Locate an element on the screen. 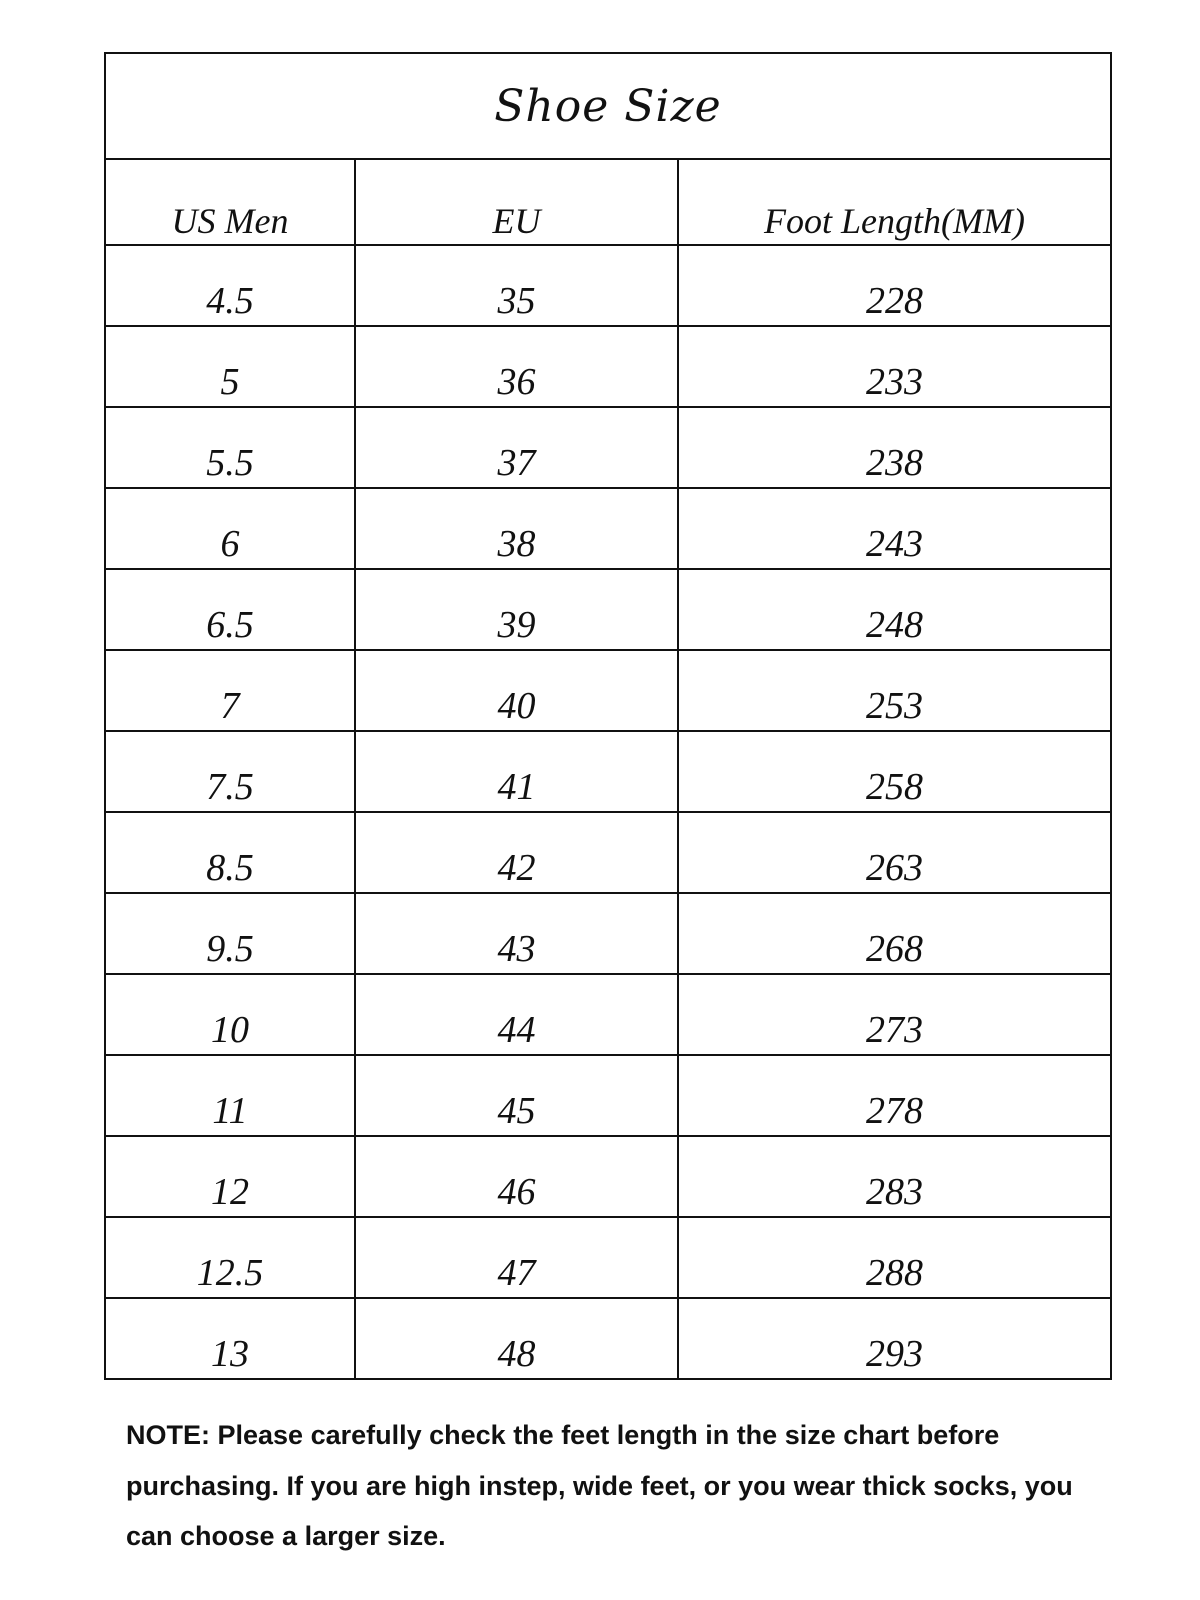 This screenshot has width=1200, height=1600. cell-eu: 36 is located at coordinates (516, 366).